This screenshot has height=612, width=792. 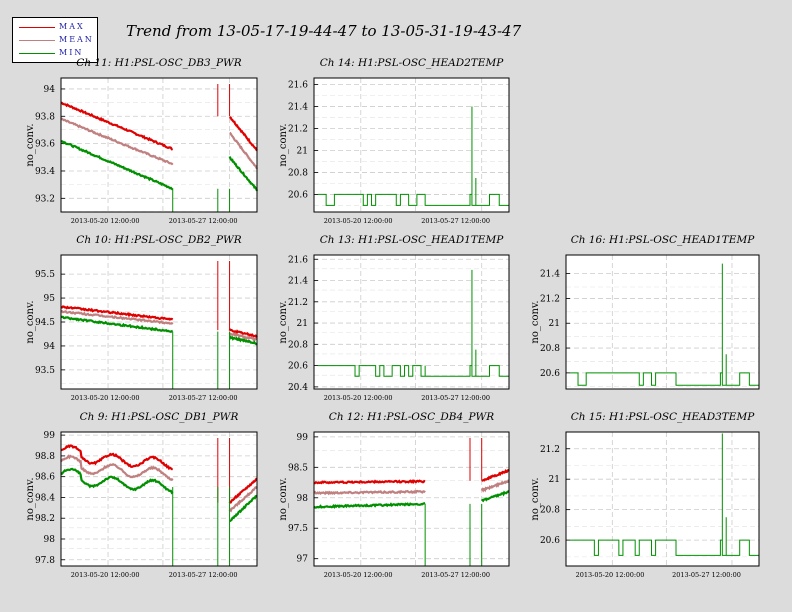 I want to click on y-tick-label: 98, so click(x=303, y=499).